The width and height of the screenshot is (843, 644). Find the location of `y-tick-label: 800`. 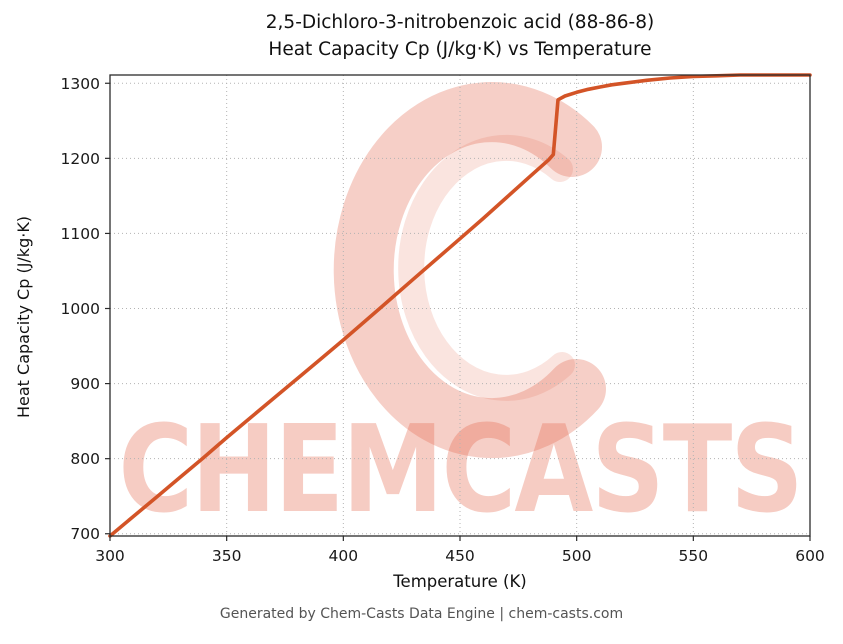

y-tick-label: 800 is located at coordinates (85, 459).